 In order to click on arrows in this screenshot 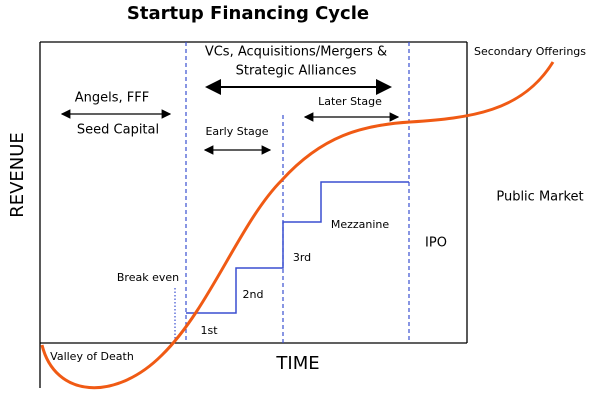, I will do `click(230, 117)`.